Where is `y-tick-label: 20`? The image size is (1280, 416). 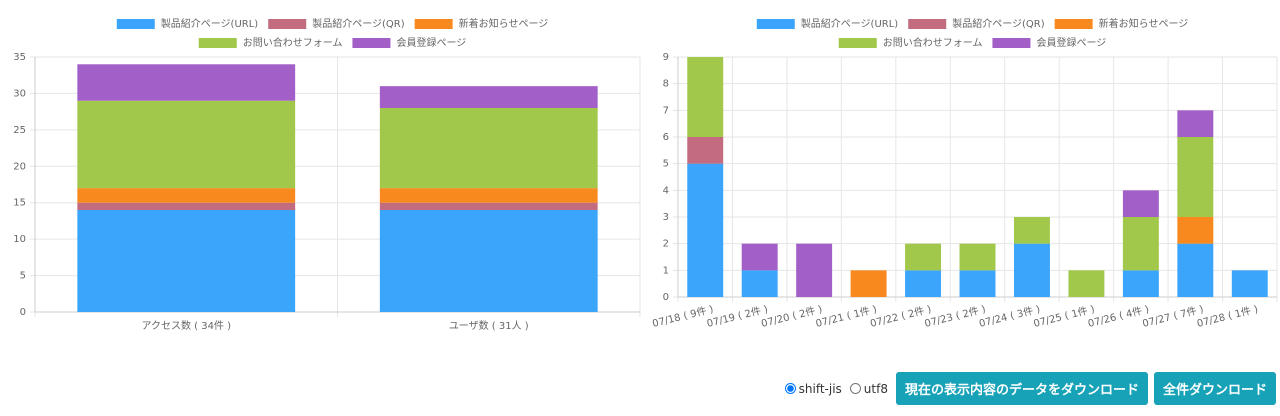 y-tick-label: 20 is located at coordinates (19, 166).